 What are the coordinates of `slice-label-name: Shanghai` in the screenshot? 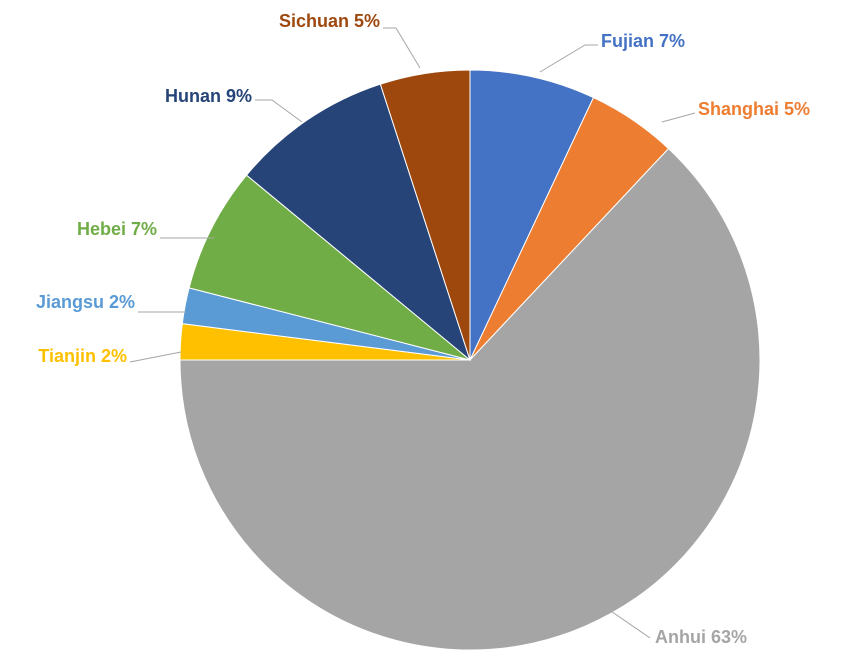 It's located at (738, 109).